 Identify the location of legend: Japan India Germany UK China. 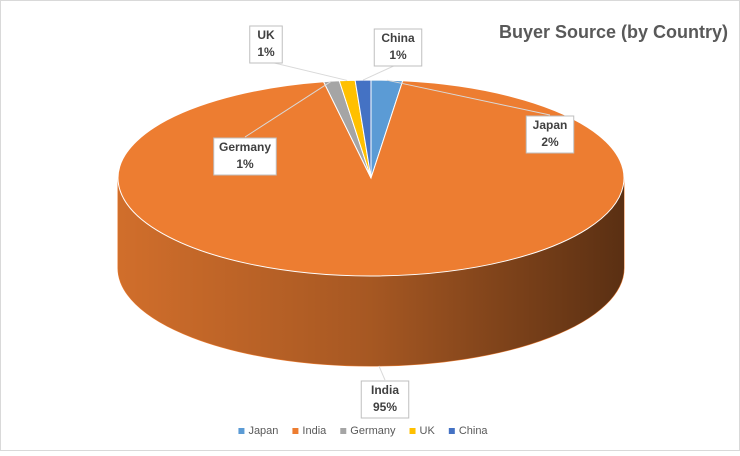
(363, 431).